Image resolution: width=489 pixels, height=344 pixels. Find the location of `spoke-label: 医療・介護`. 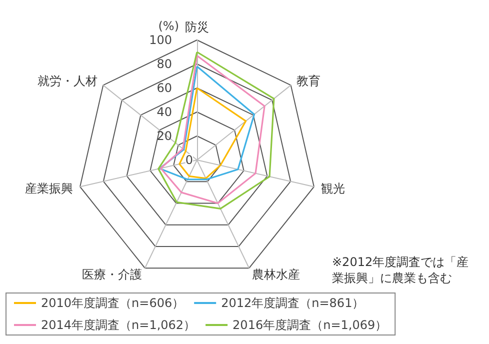

spoke-label: 医療・介護 is located at coordinates (112, 274).